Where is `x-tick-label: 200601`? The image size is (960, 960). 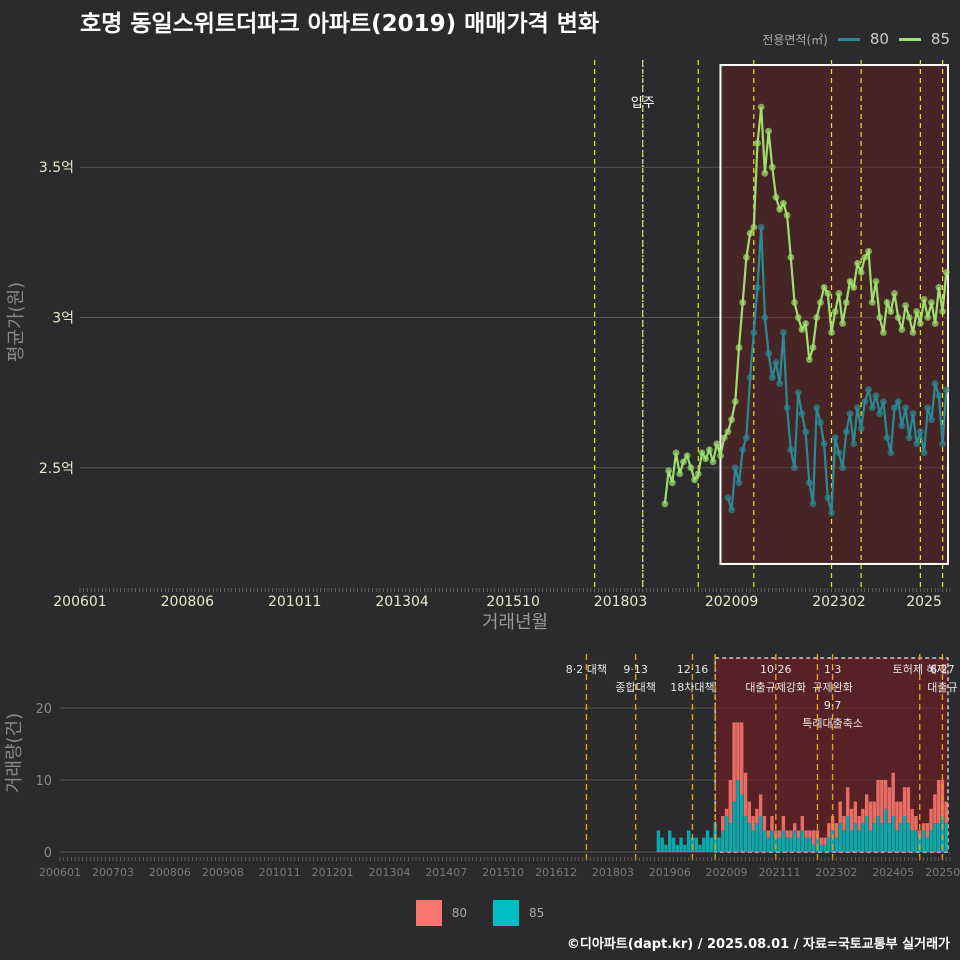
x-tick-label: 200601 is located at coordinates (79, 602).